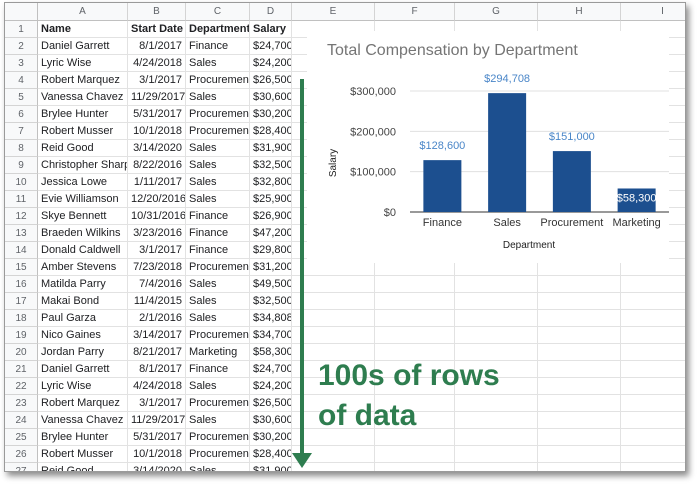 This screenshot has height=485, width=700. What do you see at coordinates (271, 267) in the screenshot?
I see `data-cell: $31,200` at bounding box center [271, 267].